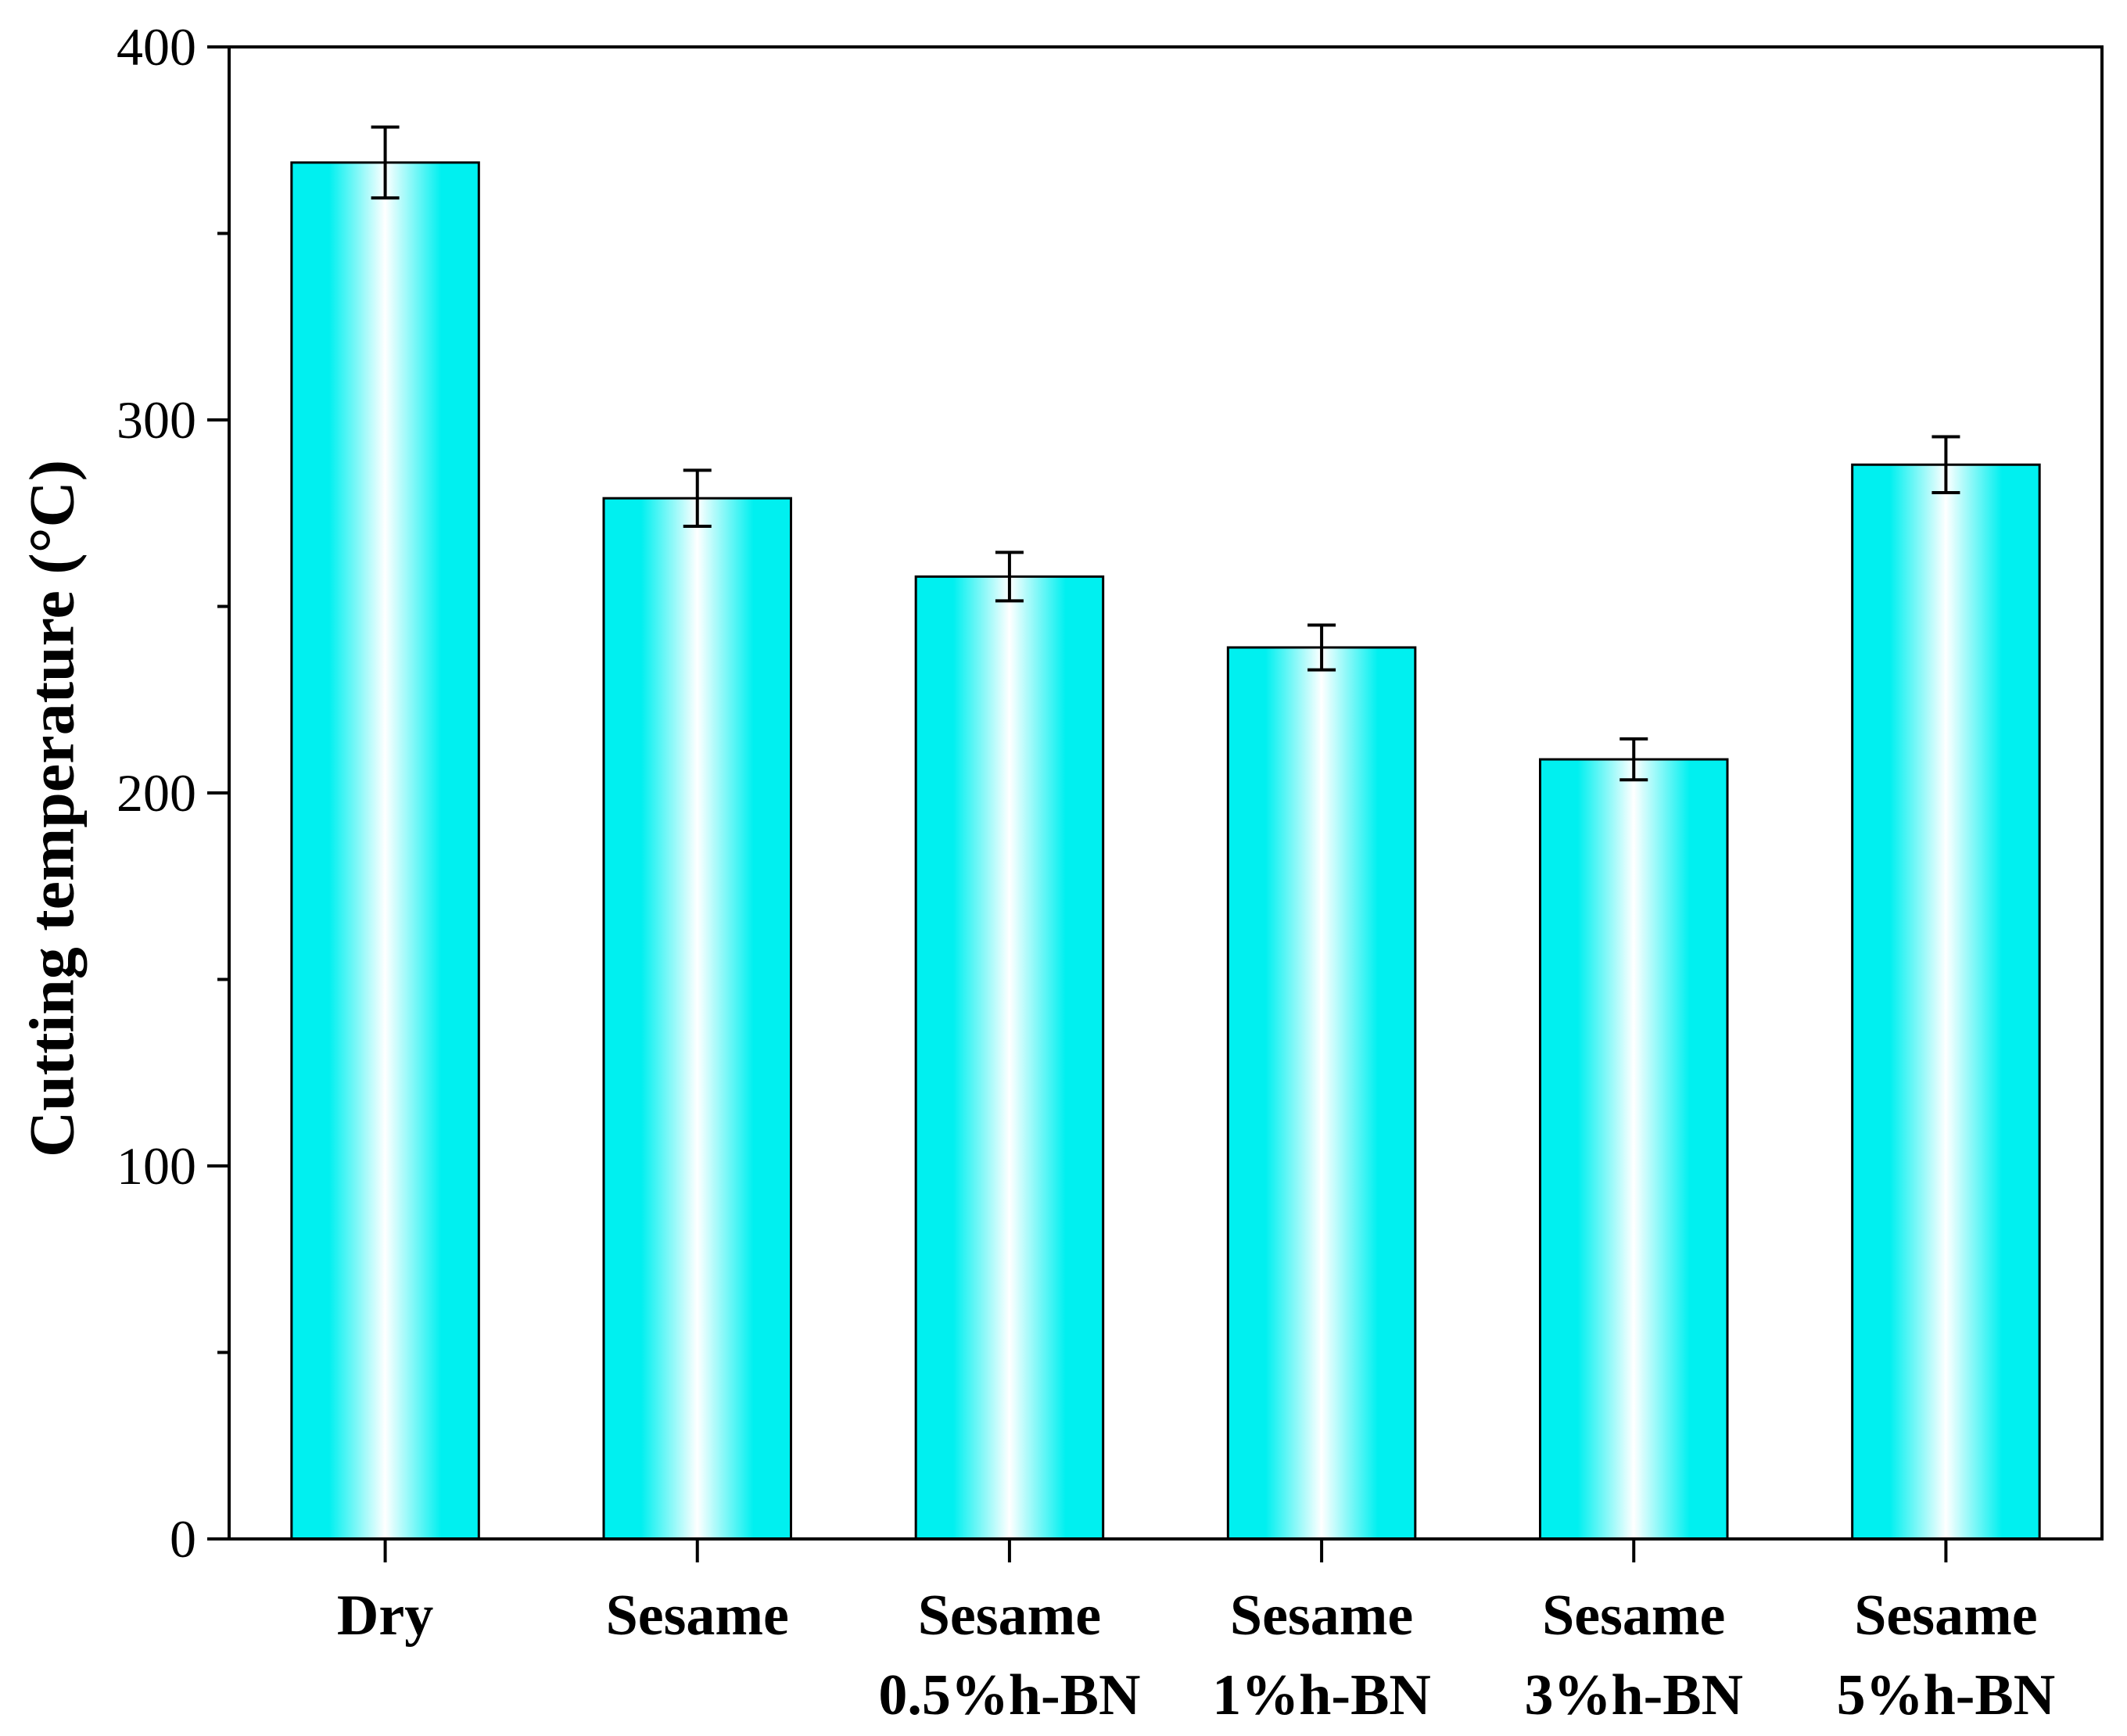 This screenshot has width=2127, height=1736. I want to click on x-tick-label-4-1: 3%h-BN, so click(1633, 1695).